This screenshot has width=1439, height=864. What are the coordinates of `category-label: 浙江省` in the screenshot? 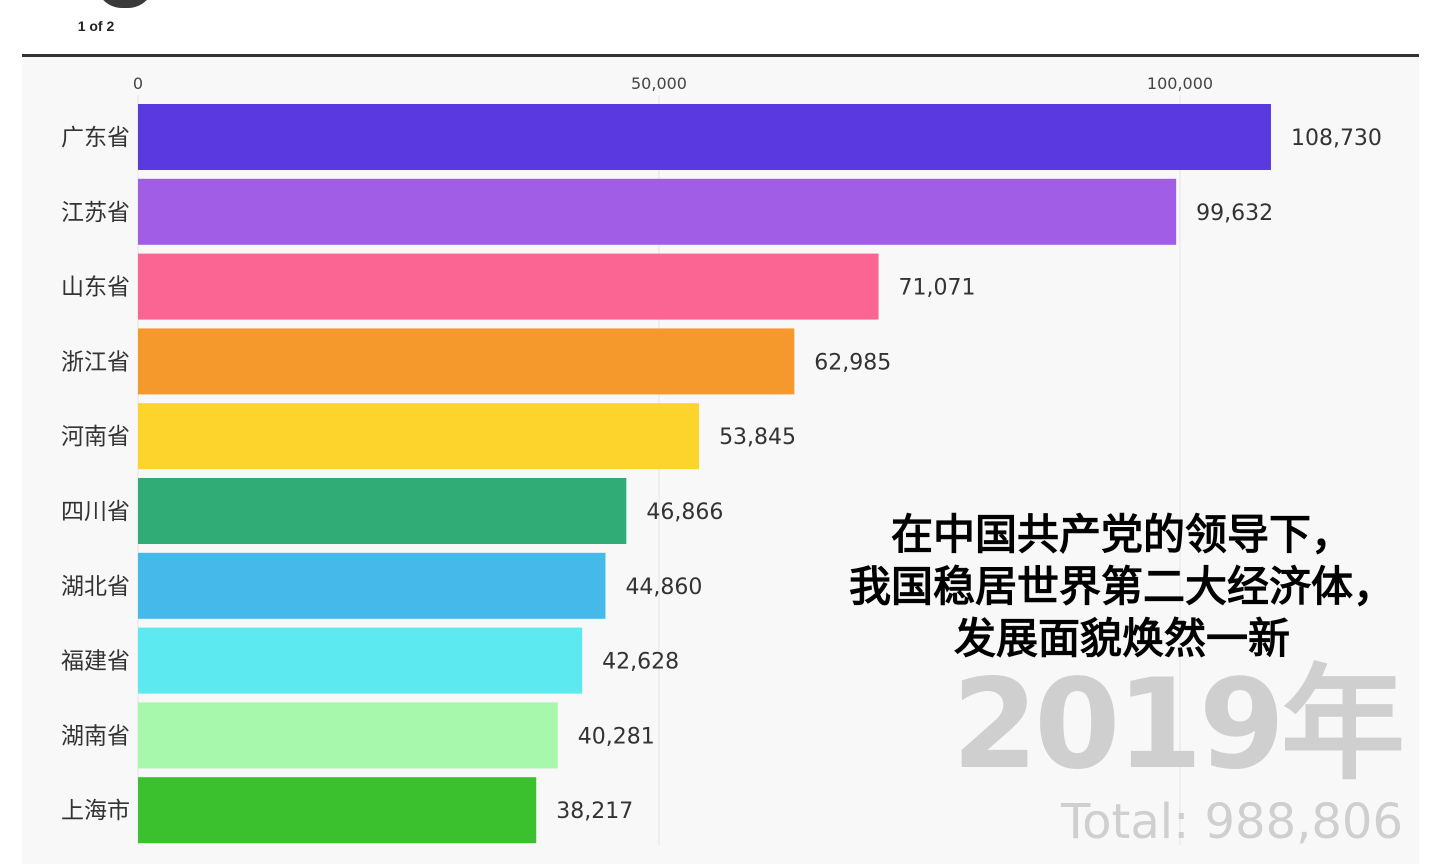 It's located at (95, 362).